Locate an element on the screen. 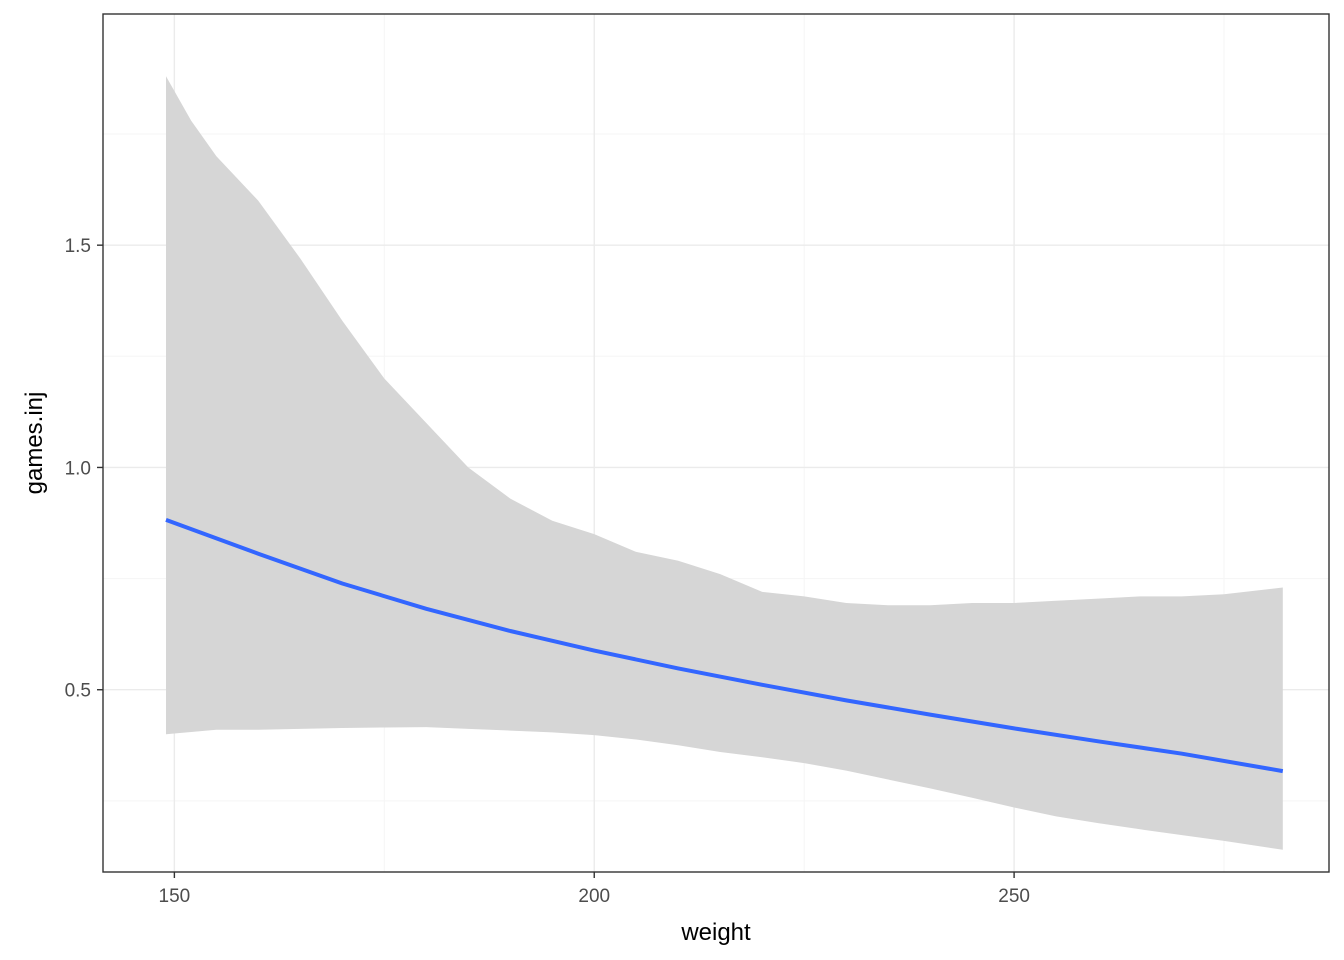 This screenshot has height=960, width=1344. x-axis: 150 200 250 is located at coordinates (594, 889).